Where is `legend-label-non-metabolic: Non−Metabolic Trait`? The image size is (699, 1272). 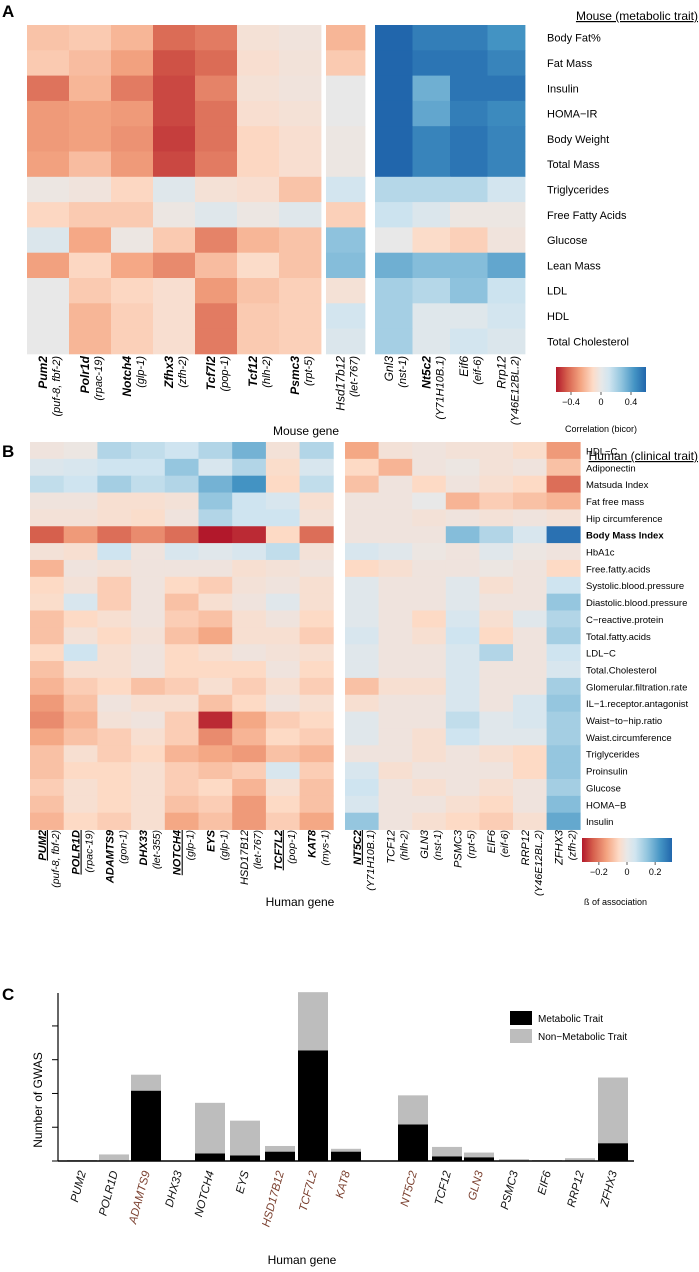
legend-label-non-metabolic: Non−Metabolic Trait is located at coordinates (582, 1037).